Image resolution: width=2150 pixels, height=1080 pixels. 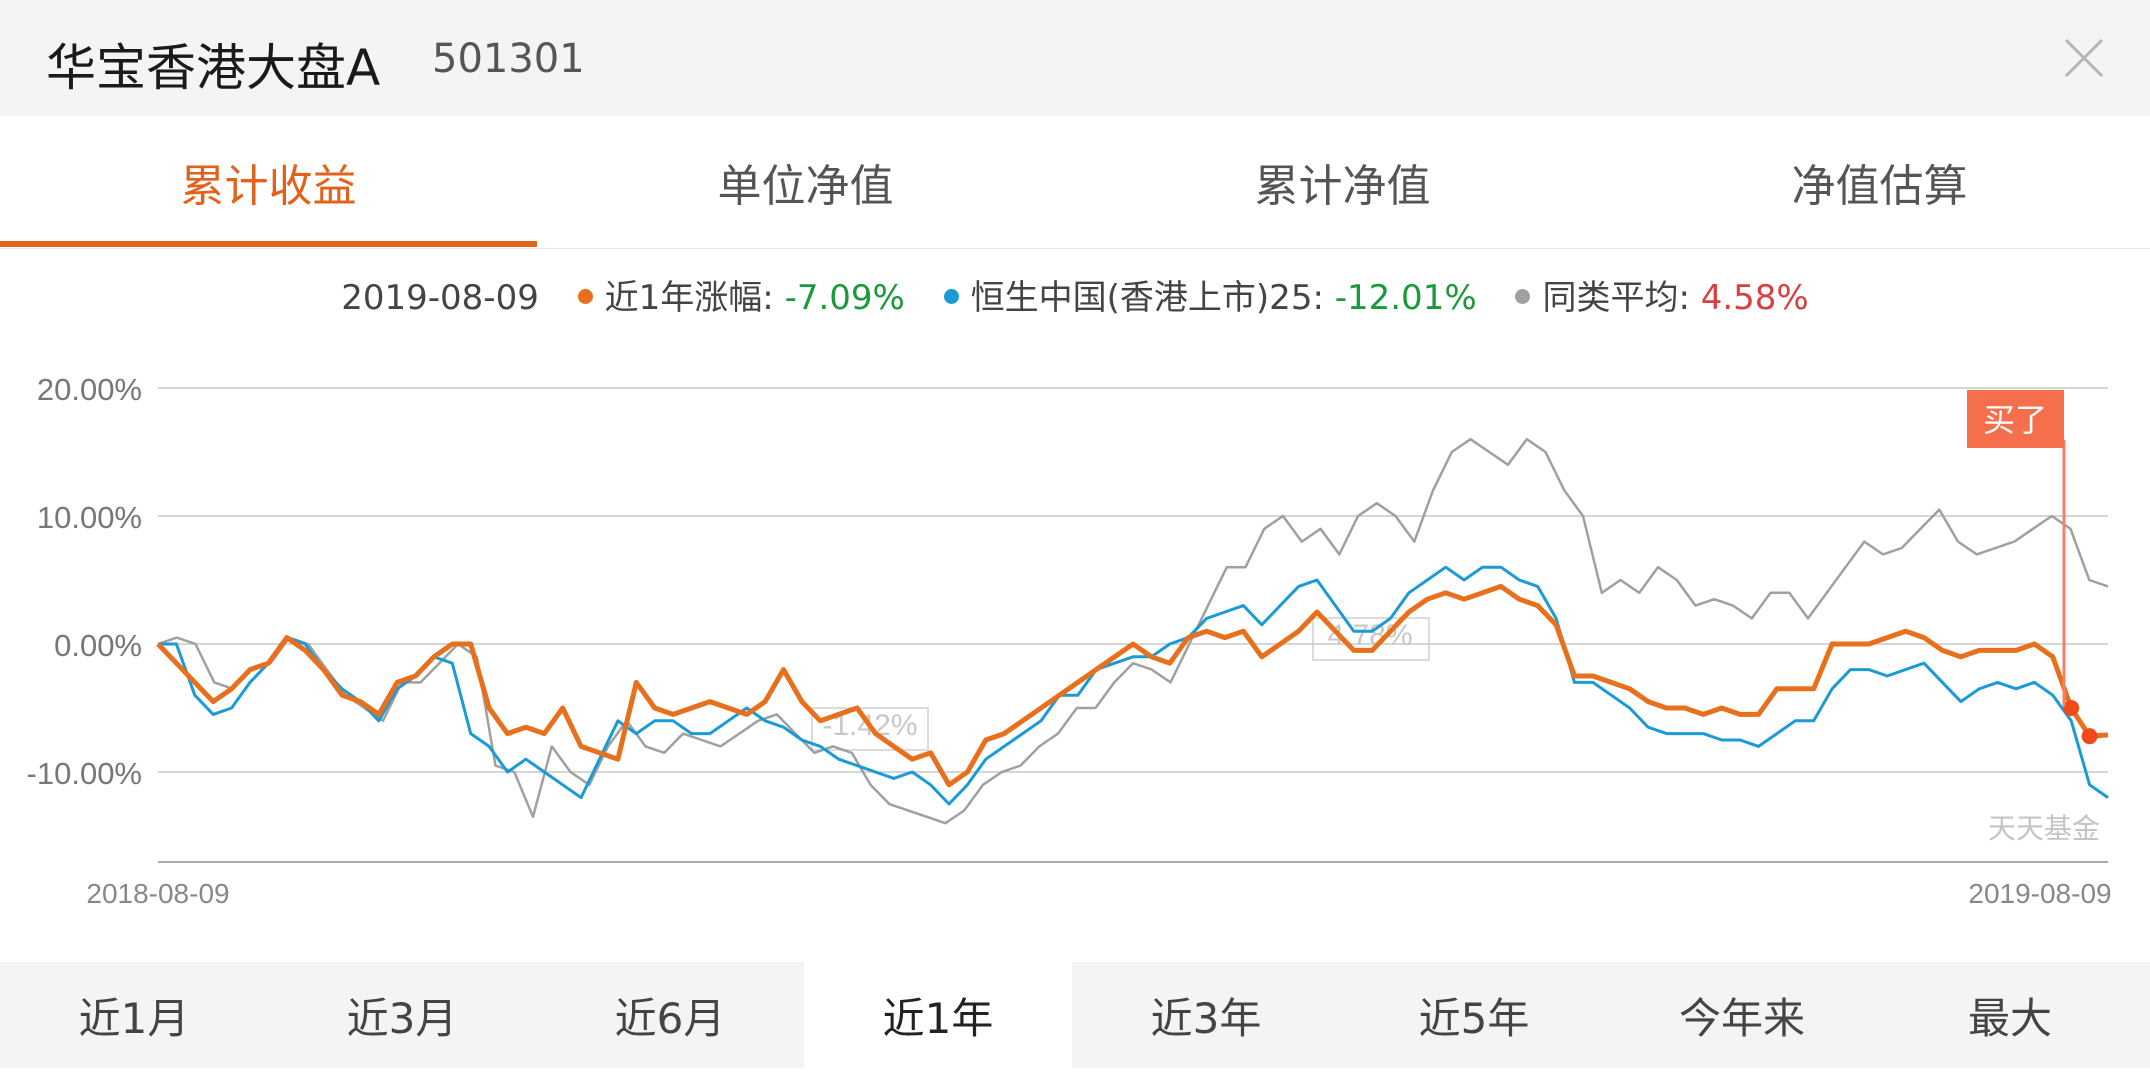 What do you see at coordinates (1141, 298) in the screenshot?
I see `legend-index-name: 恒生中国(香港上市)25` at bounding box center [1141, 298].